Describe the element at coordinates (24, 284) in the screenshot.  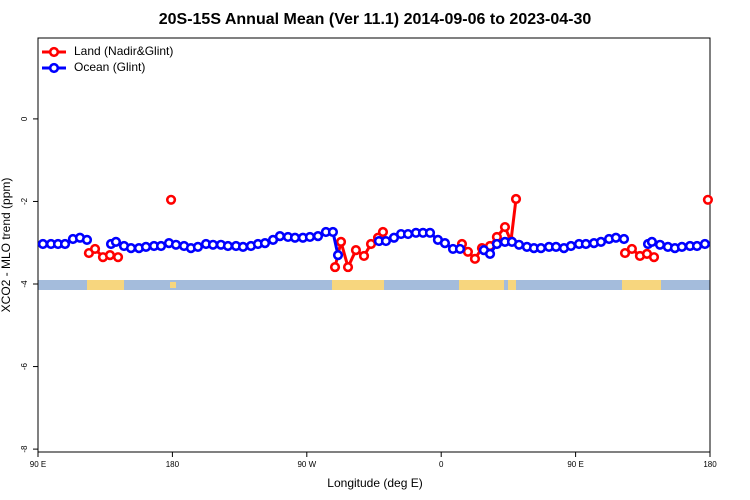
I see `y-tick-label: -4` at that location.